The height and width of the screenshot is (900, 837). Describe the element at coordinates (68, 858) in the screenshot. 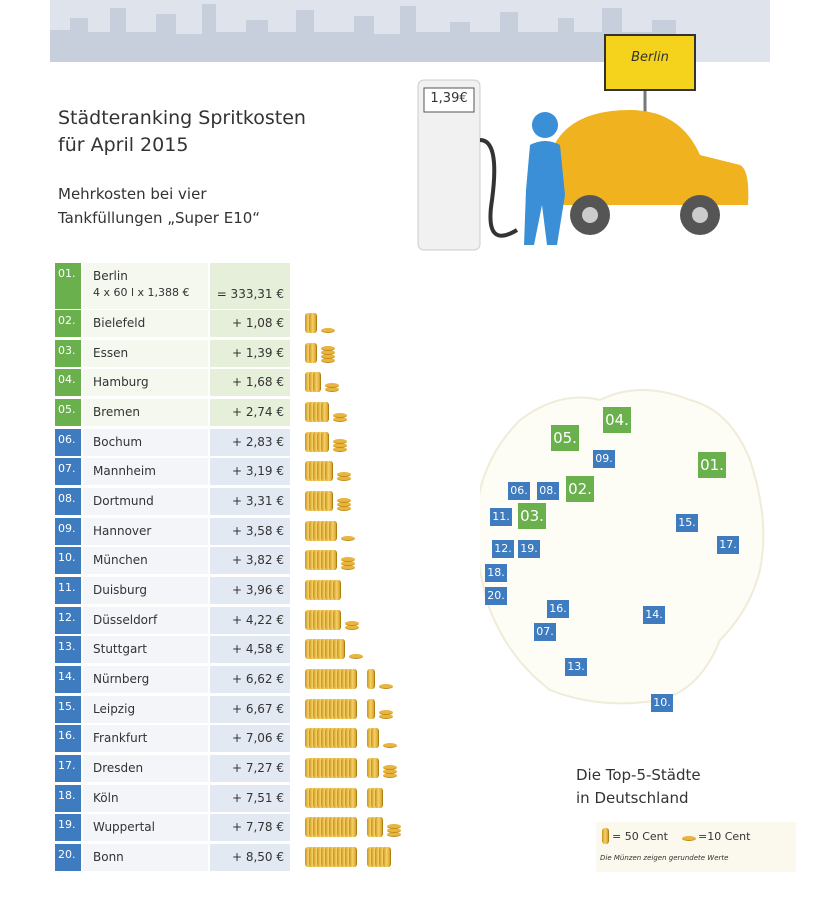

I see `rank-badge: 20.` at that location.